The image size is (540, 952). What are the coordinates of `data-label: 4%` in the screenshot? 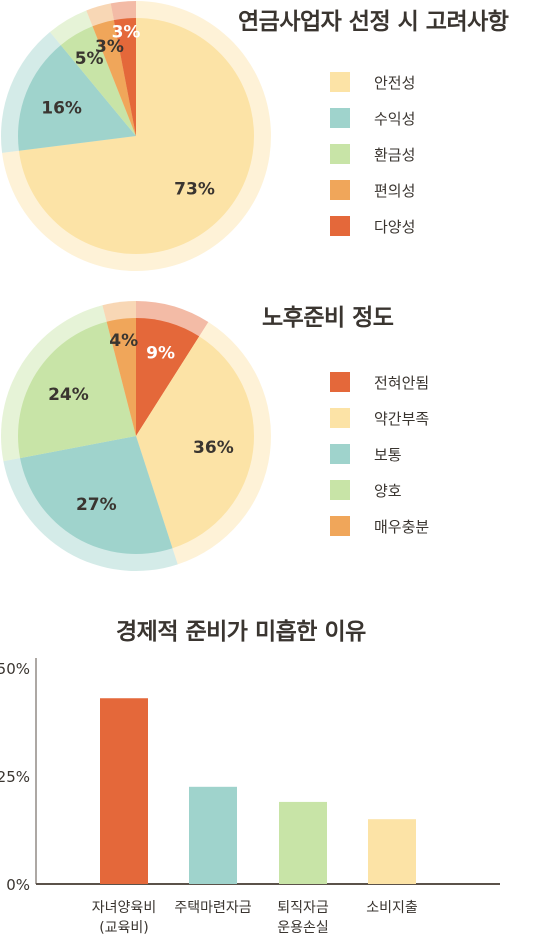 It's located at (123, 341).